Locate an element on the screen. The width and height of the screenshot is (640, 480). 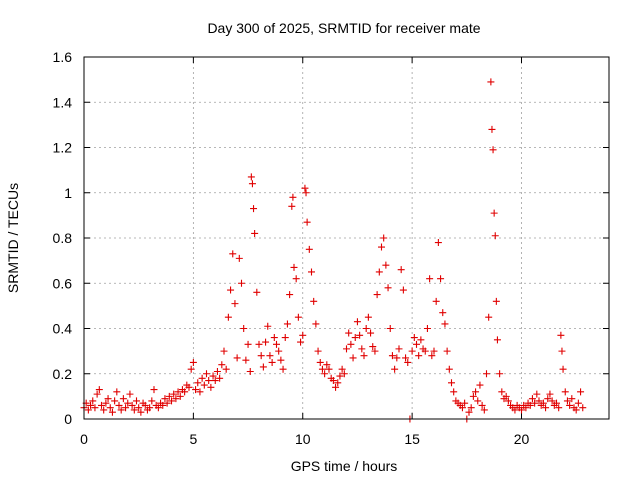
y-tick-label: 0 is located at coordinates (68, 419).